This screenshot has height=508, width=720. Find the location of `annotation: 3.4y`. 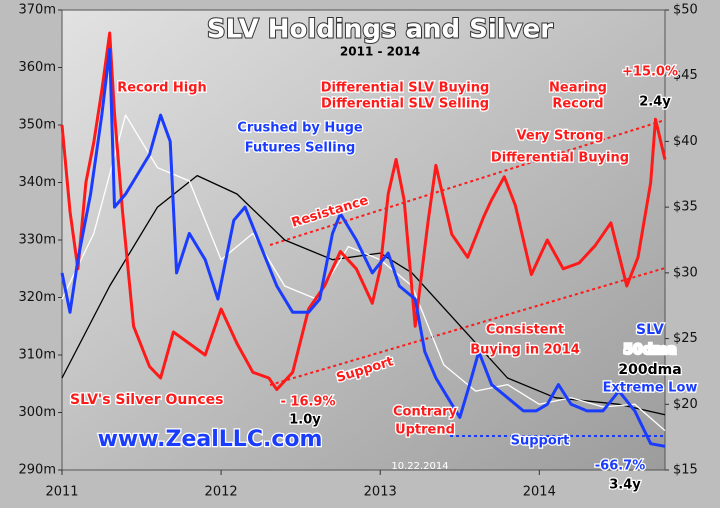

annotation: 3.4y is located at coordinates (625, 485).